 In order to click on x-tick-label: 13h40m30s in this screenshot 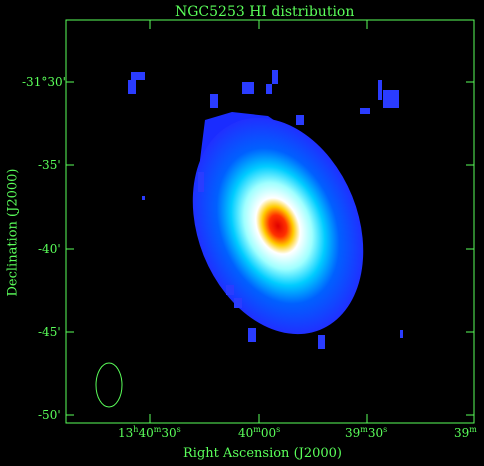, I will do `click(149, 432)`.